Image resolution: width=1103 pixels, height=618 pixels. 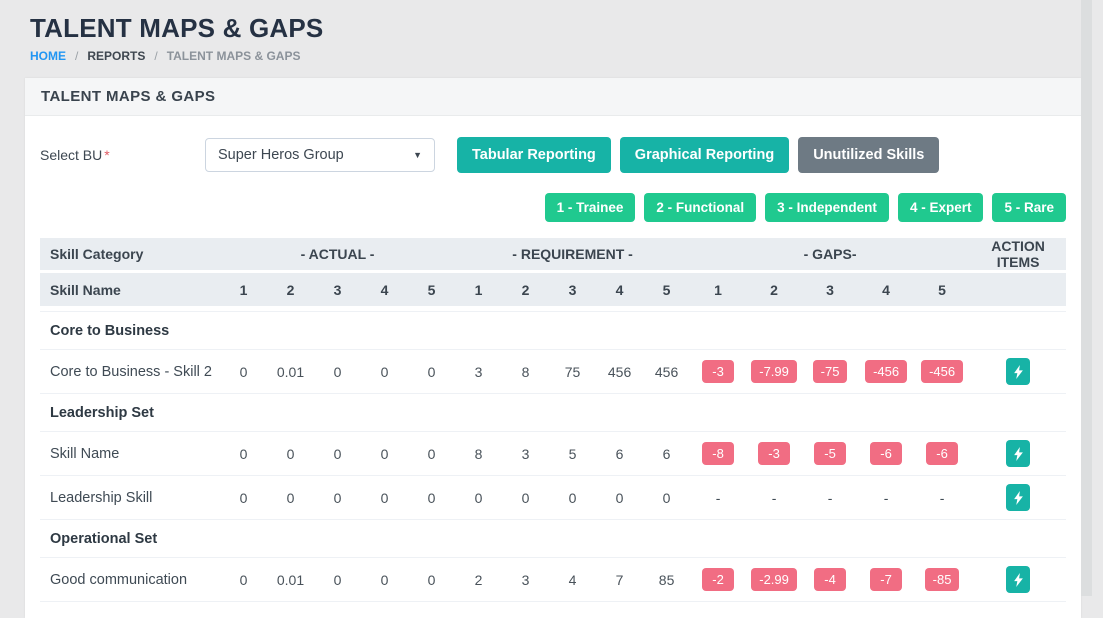 I want to click on gap-badge: -7, so click(x=886, y=579).